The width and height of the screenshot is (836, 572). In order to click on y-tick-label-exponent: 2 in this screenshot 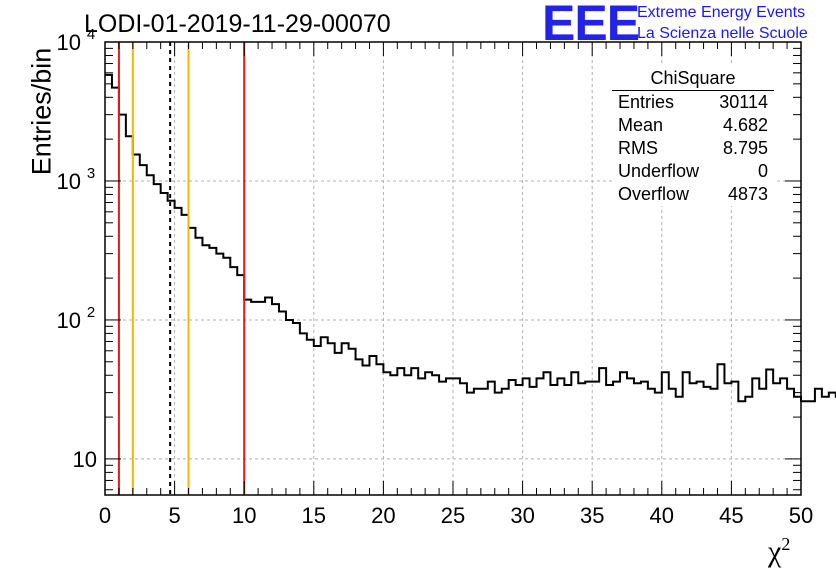, I will do `click(91, 312)`.